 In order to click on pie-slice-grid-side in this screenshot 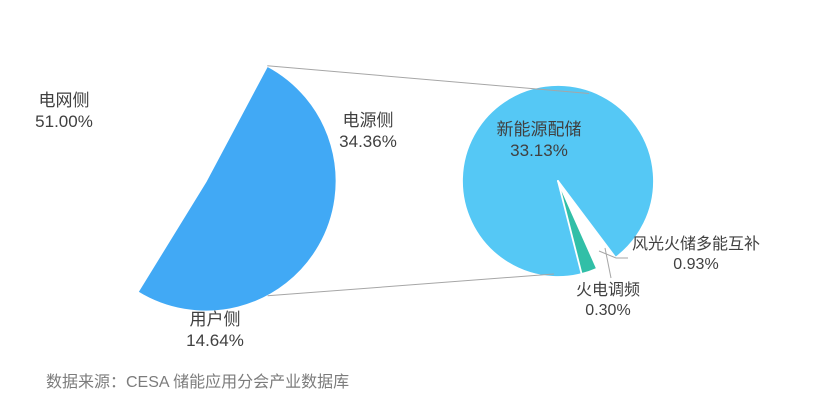, I will do `click(237, 188)`.